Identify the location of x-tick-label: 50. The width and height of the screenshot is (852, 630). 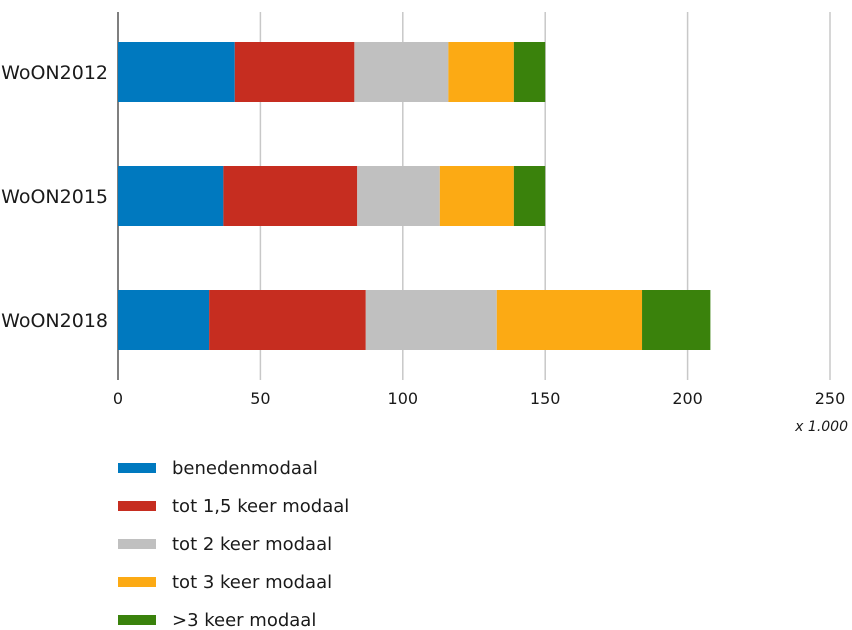
(260, 398).